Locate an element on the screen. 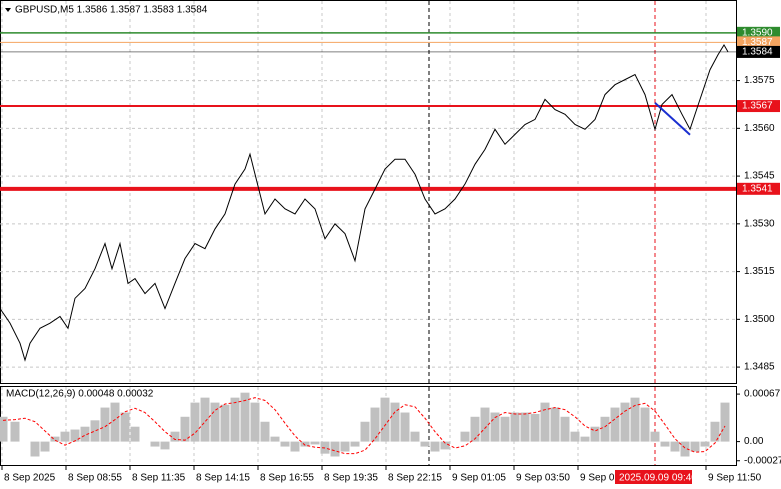 The height and width of the screenshot is (489, 781). time-label: 2025.09.09 09:40 is located at coordinates (658, 478).